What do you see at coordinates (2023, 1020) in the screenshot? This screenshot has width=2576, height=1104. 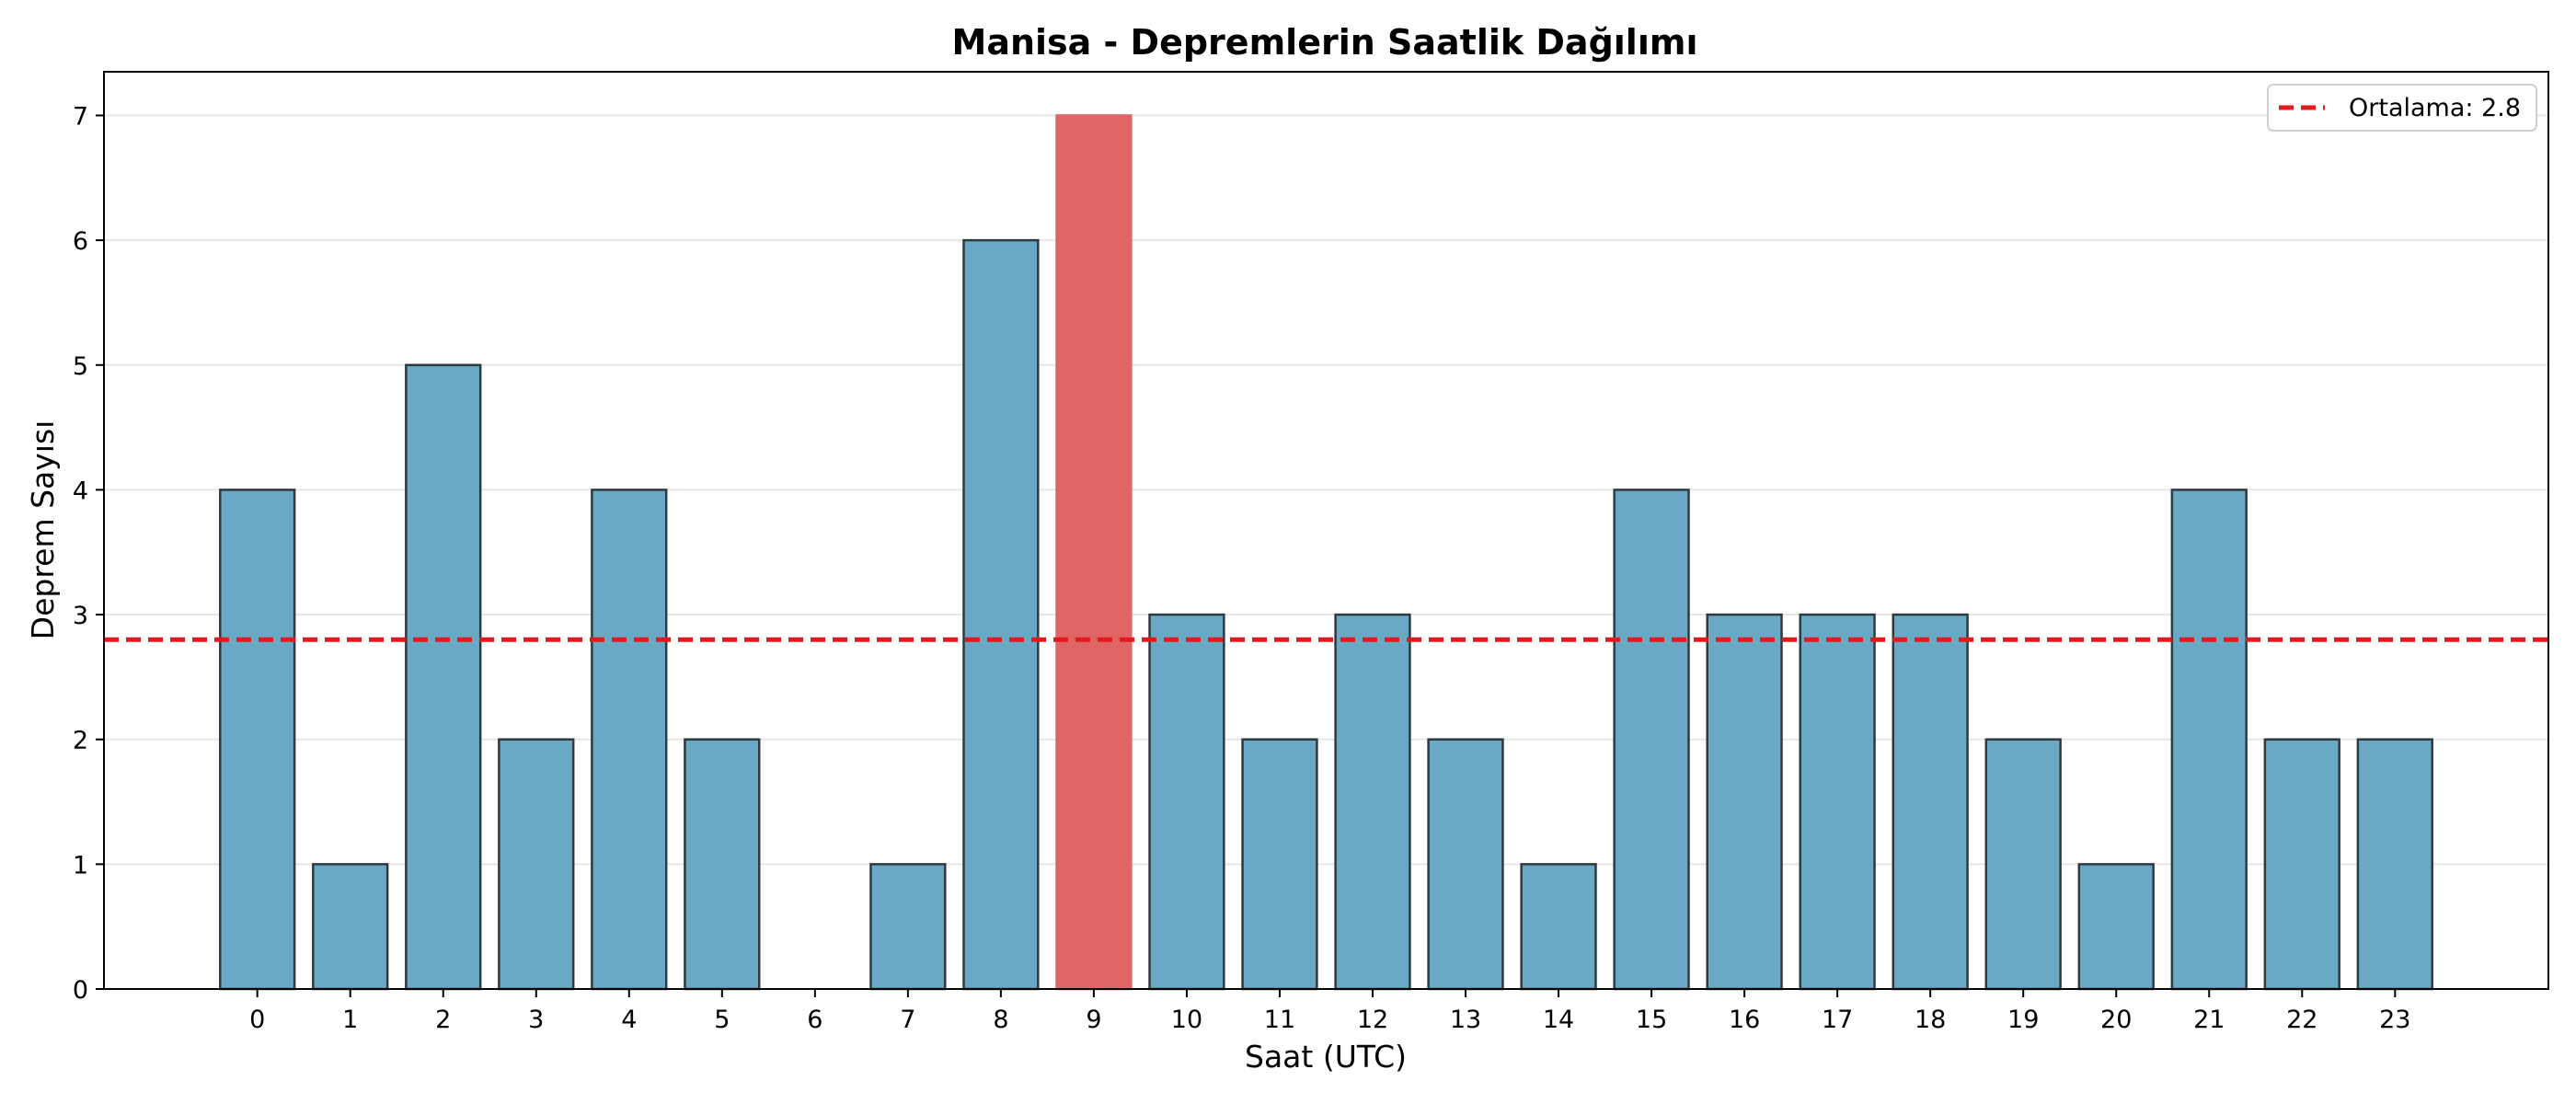 I see `x-tick-label: 19` at bounding box center [2023, 1020].